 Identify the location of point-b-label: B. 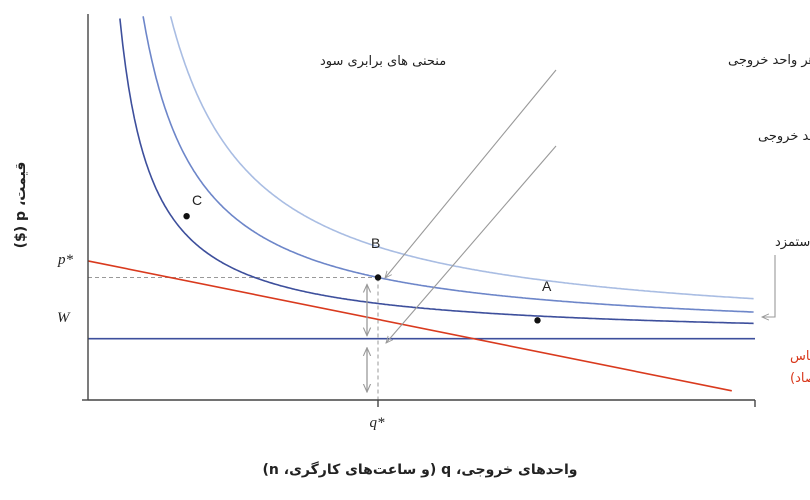
(375, 243).